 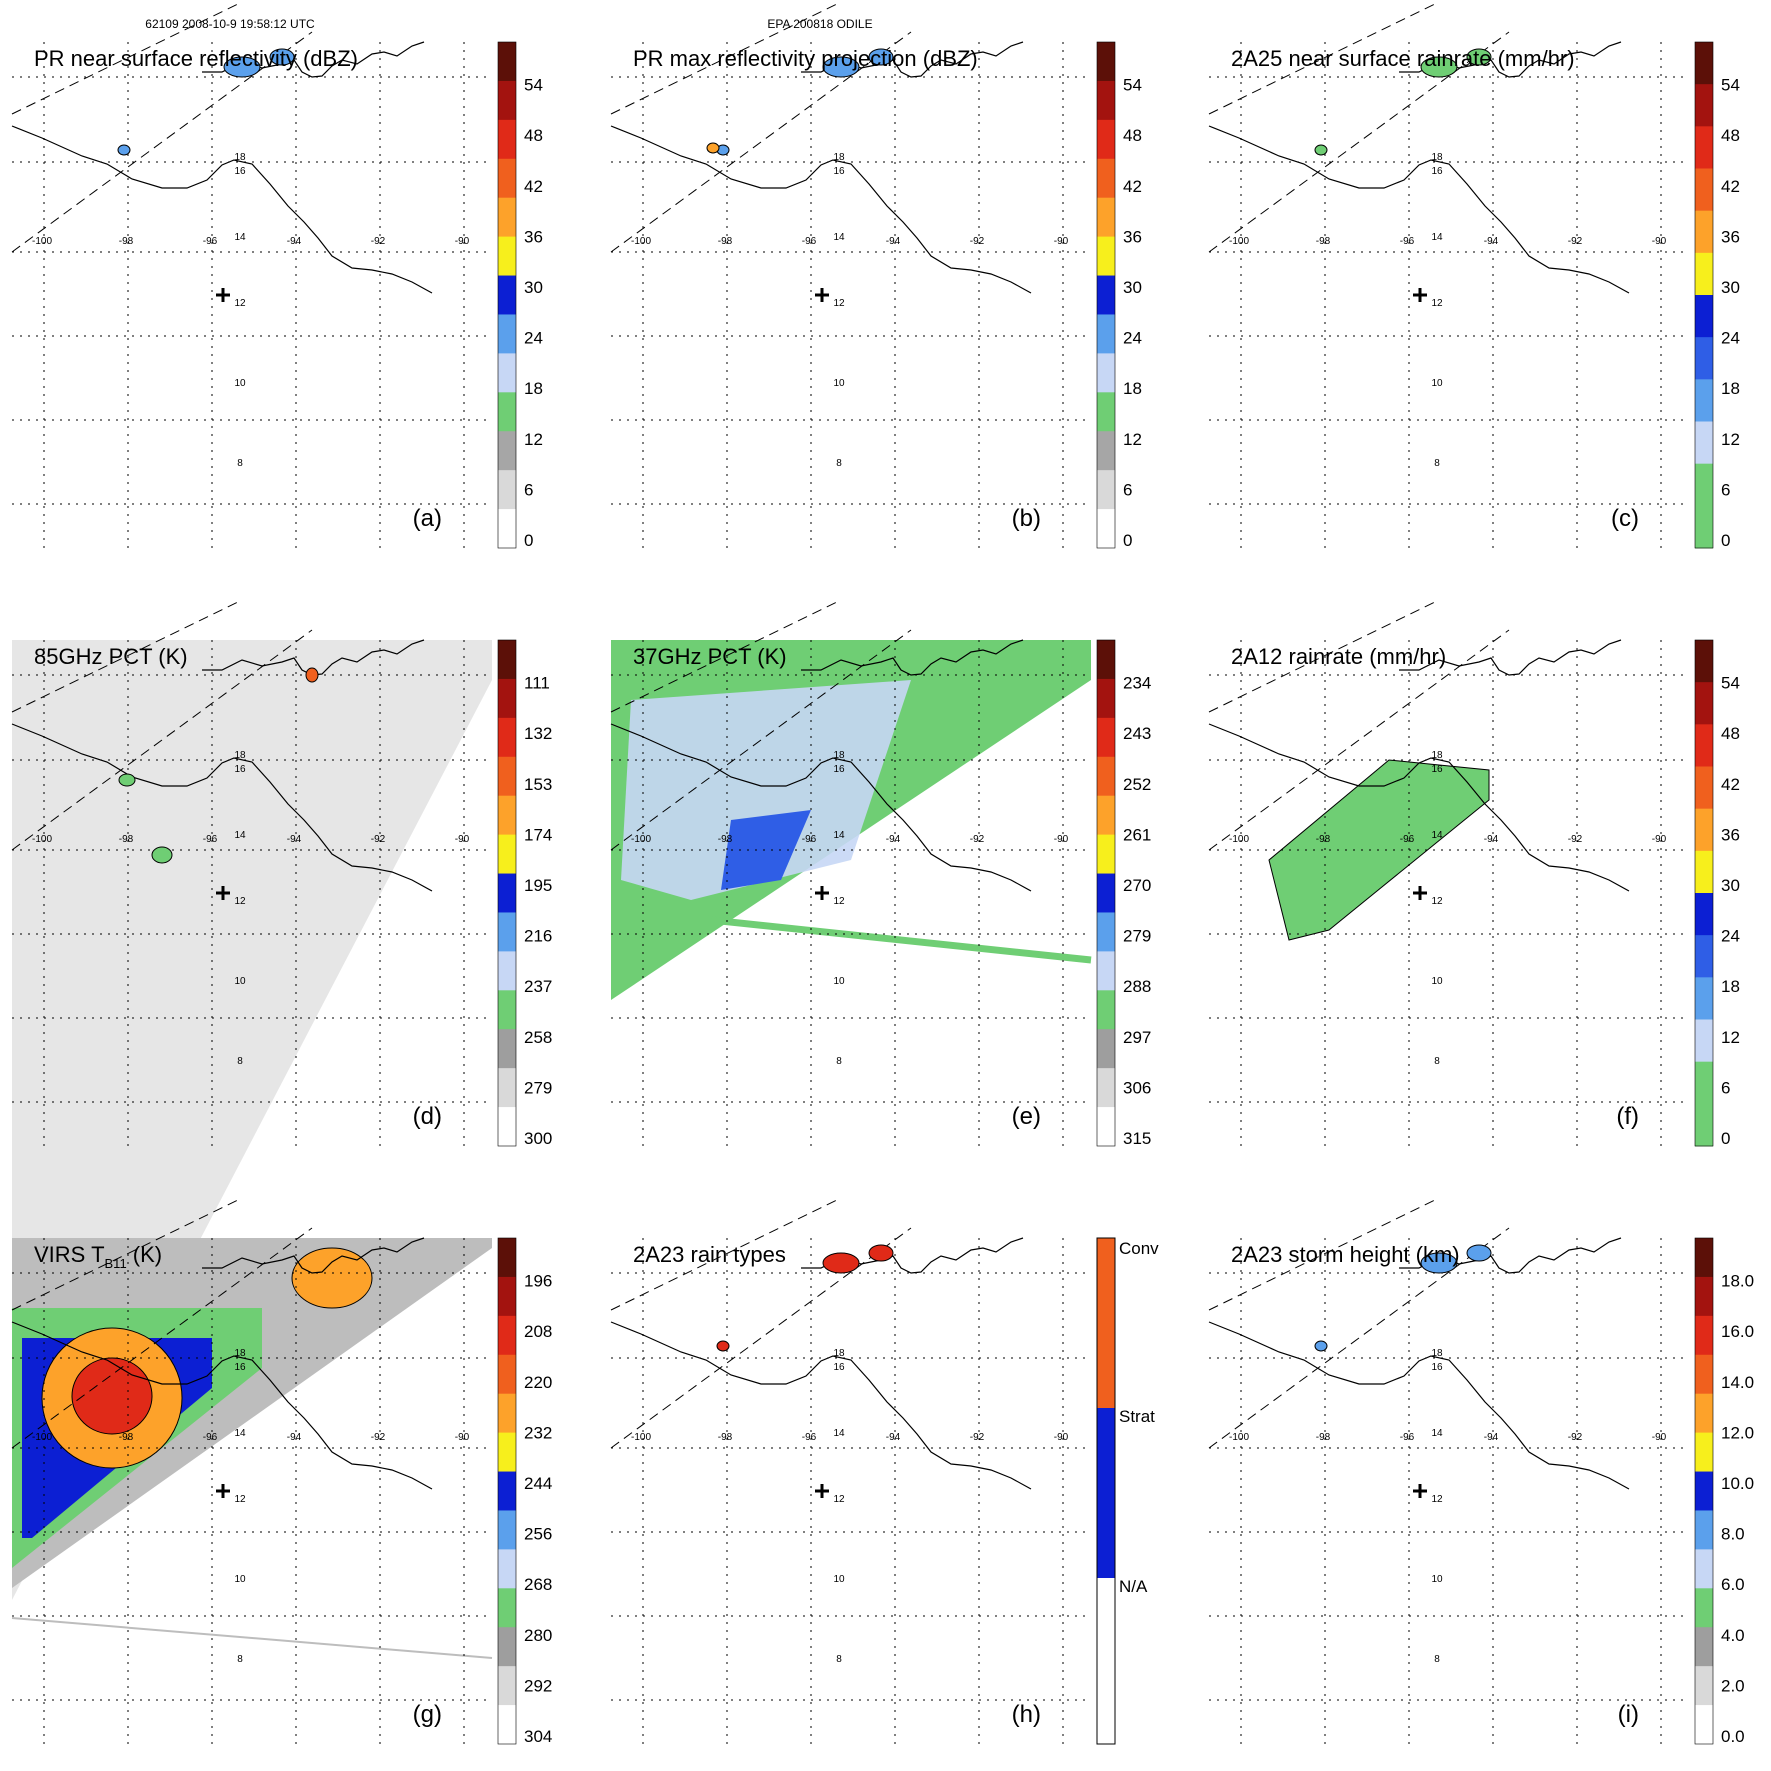 What do you see at coordinates (538, 834) in the screenshot?
I see `colorbar-tick-label: 174` at bounding box center [538, 834].